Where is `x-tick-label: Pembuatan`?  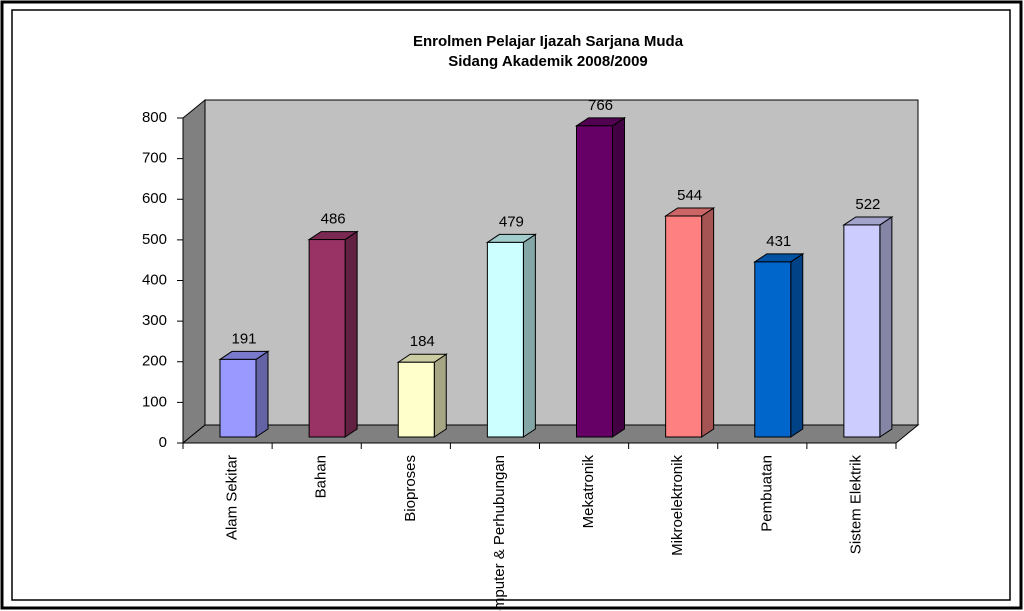
x-tick-label: Pembuatan is located at coordinates (766, 493).